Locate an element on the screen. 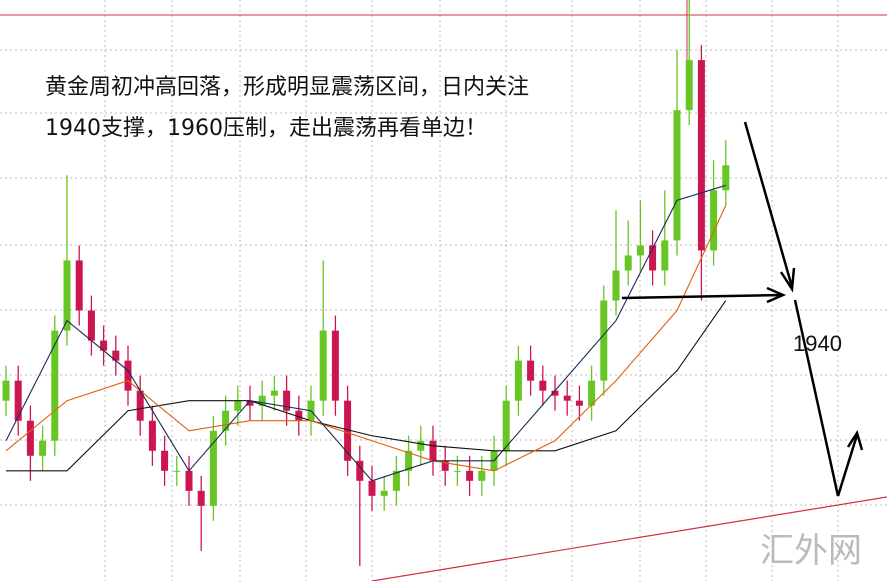 The width and height of the screenshot is (887, 581). annotation: 黄金周初冲高回落，形成明显震荡区间，日内关注 is located at coordinates (287, 87).